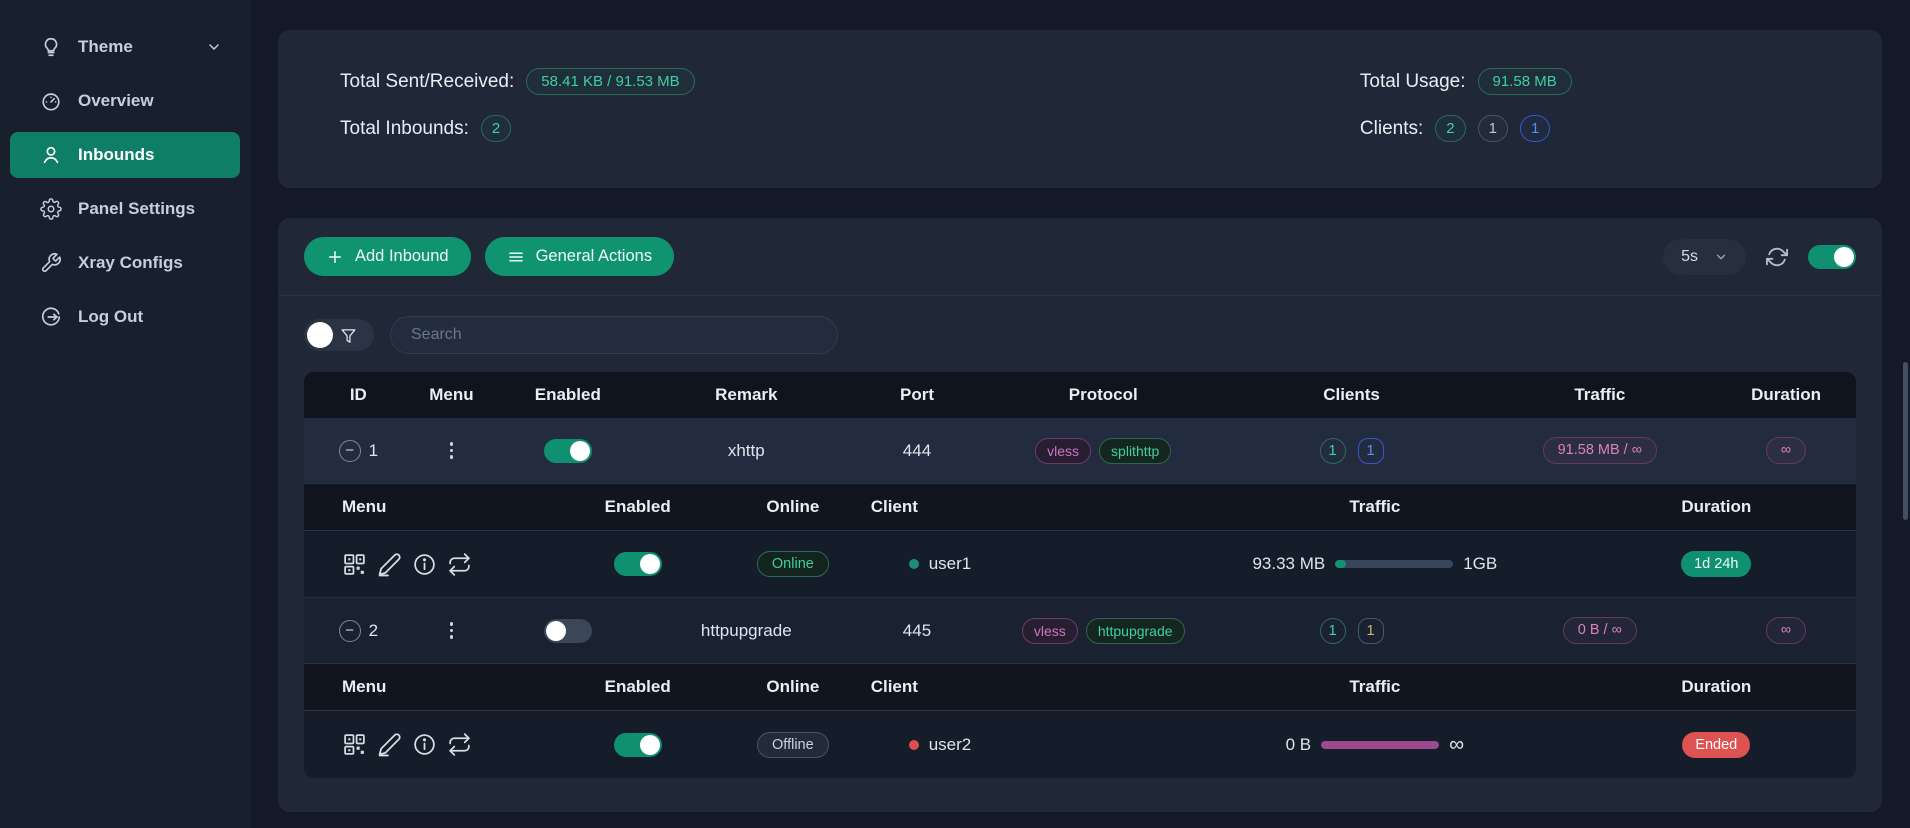 Image resolution: width=1910 pixels, height=828 pixels. Describe the element at coordinates (1457, 744) in the screenshot. I see `traffic-total: ∞` at that location.